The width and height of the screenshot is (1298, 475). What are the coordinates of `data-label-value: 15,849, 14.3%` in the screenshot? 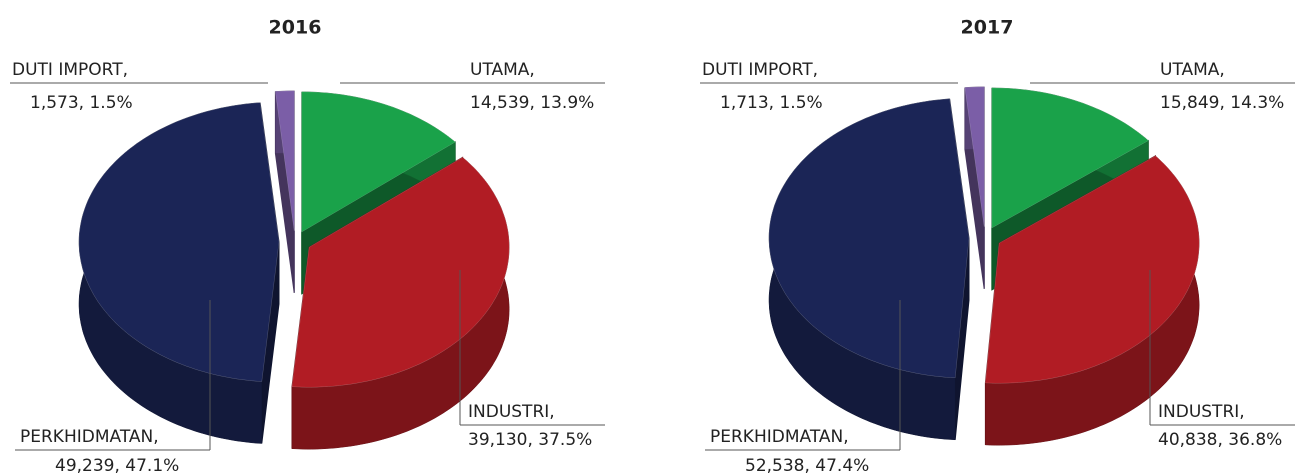 It's located at (1222, 103).